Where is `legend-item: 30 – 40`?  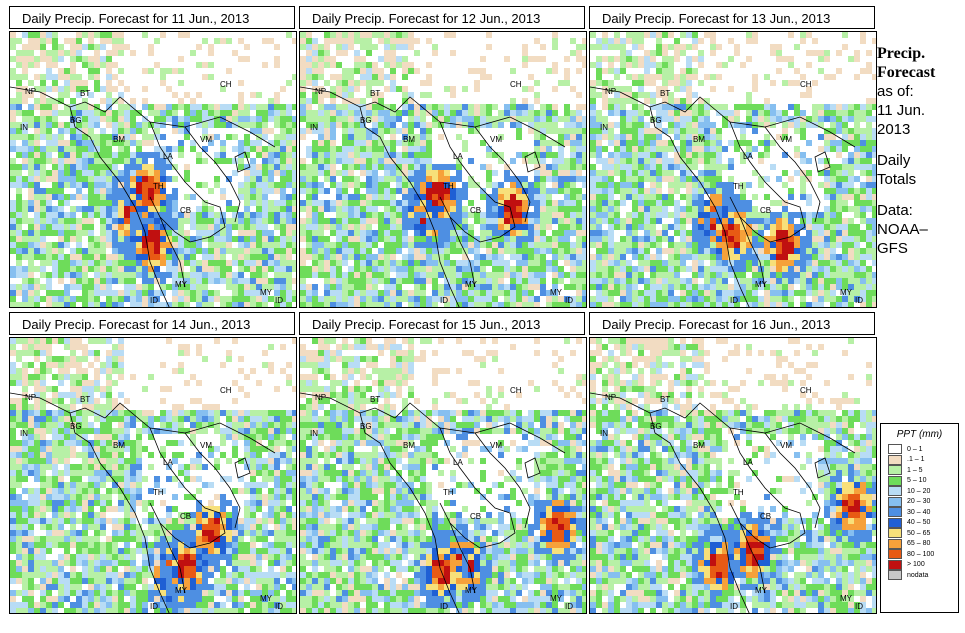 legend-item: 30 – 40 is located at coordinates (923, 512).